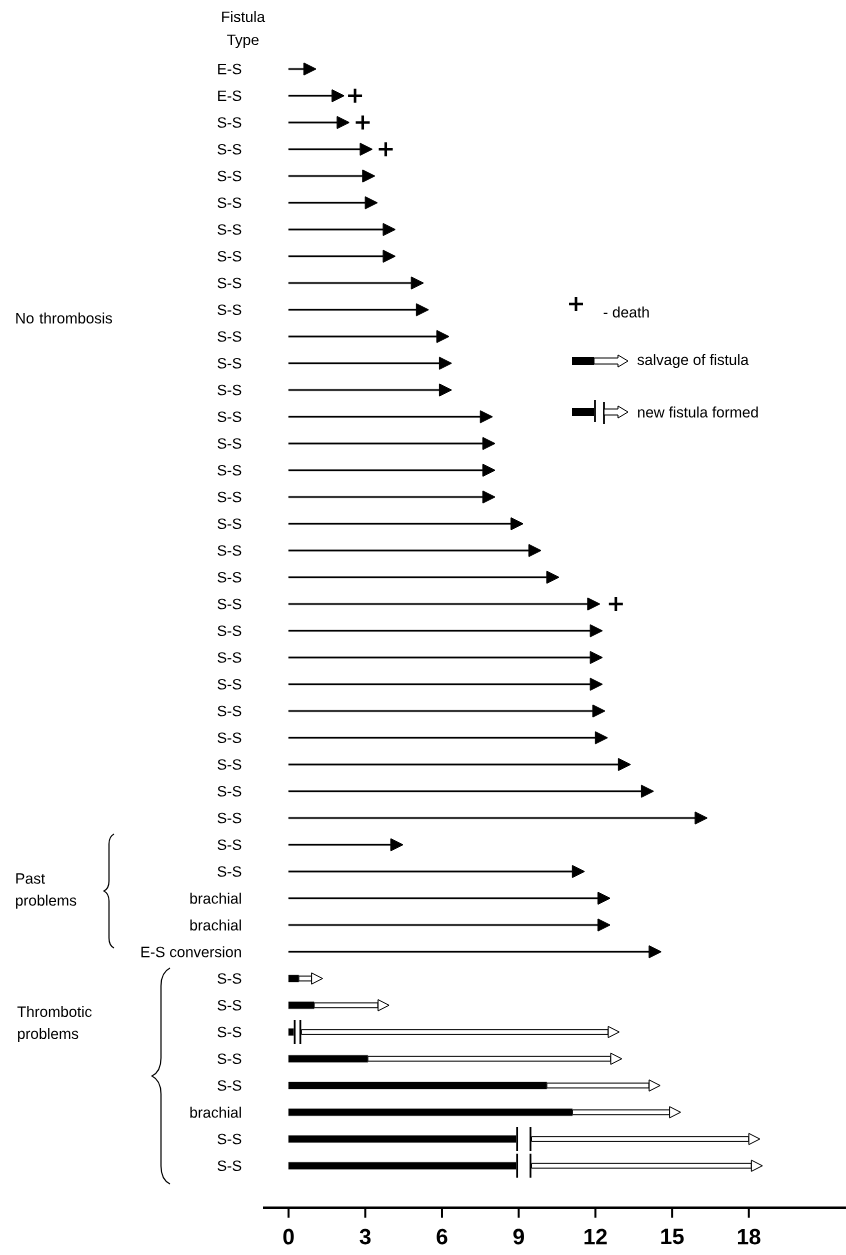  What do you see at coordinates (749, 1236) in the screenshot?
I see `x-tick-label: 18` at bounding box center [749, 1236].